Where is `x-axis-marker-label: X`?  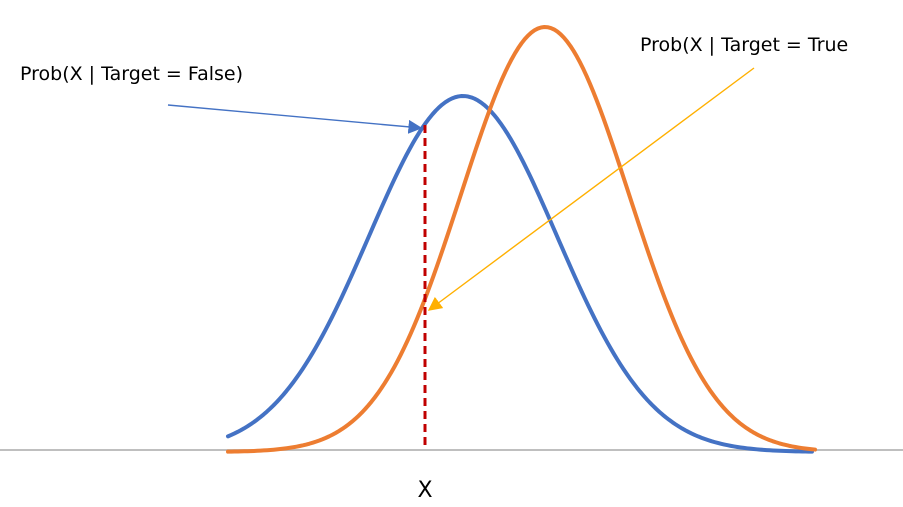
x-axis-marker-label: X is located at coordinates (424, 490).